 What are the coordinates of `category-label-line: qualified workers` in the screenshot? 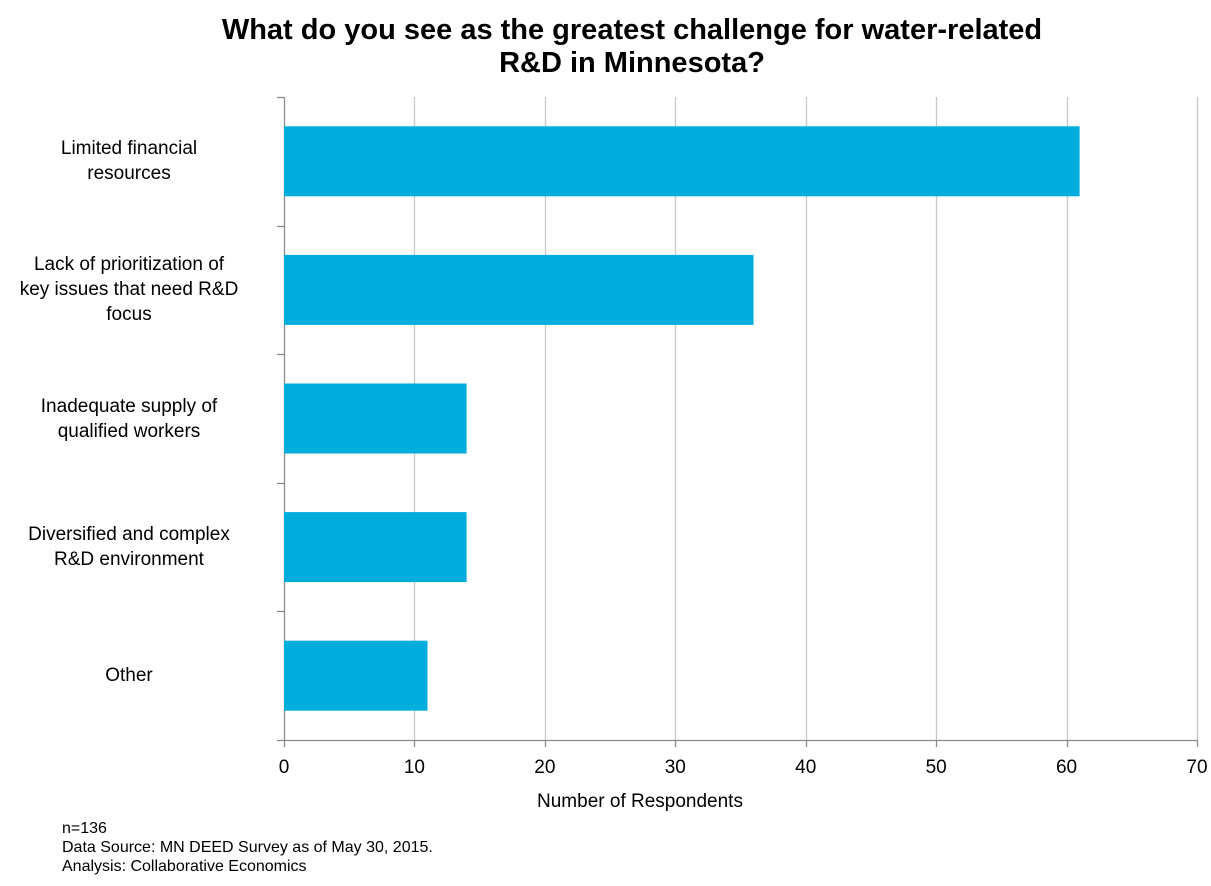 It's located at (129, 431).